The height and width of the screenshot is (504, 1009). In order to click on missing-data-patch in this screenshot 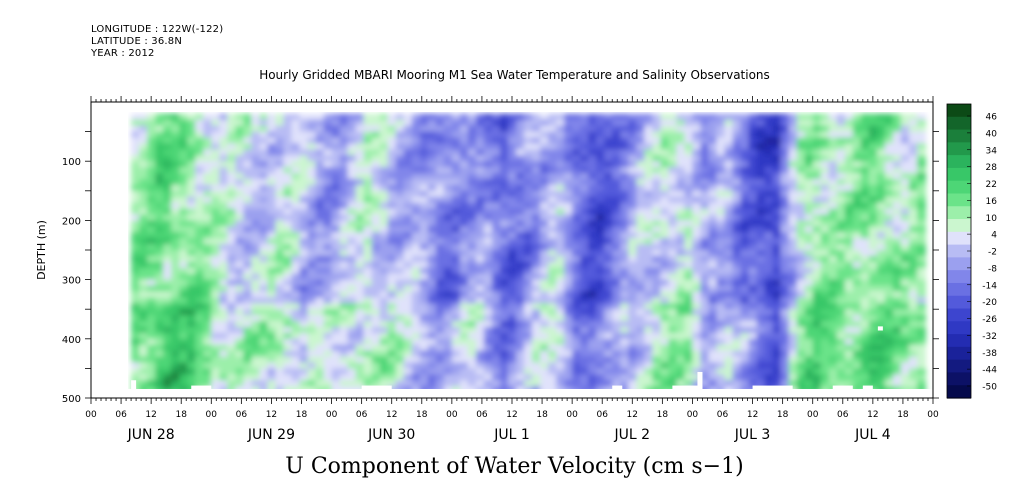, I will do `click(842, 387)`.